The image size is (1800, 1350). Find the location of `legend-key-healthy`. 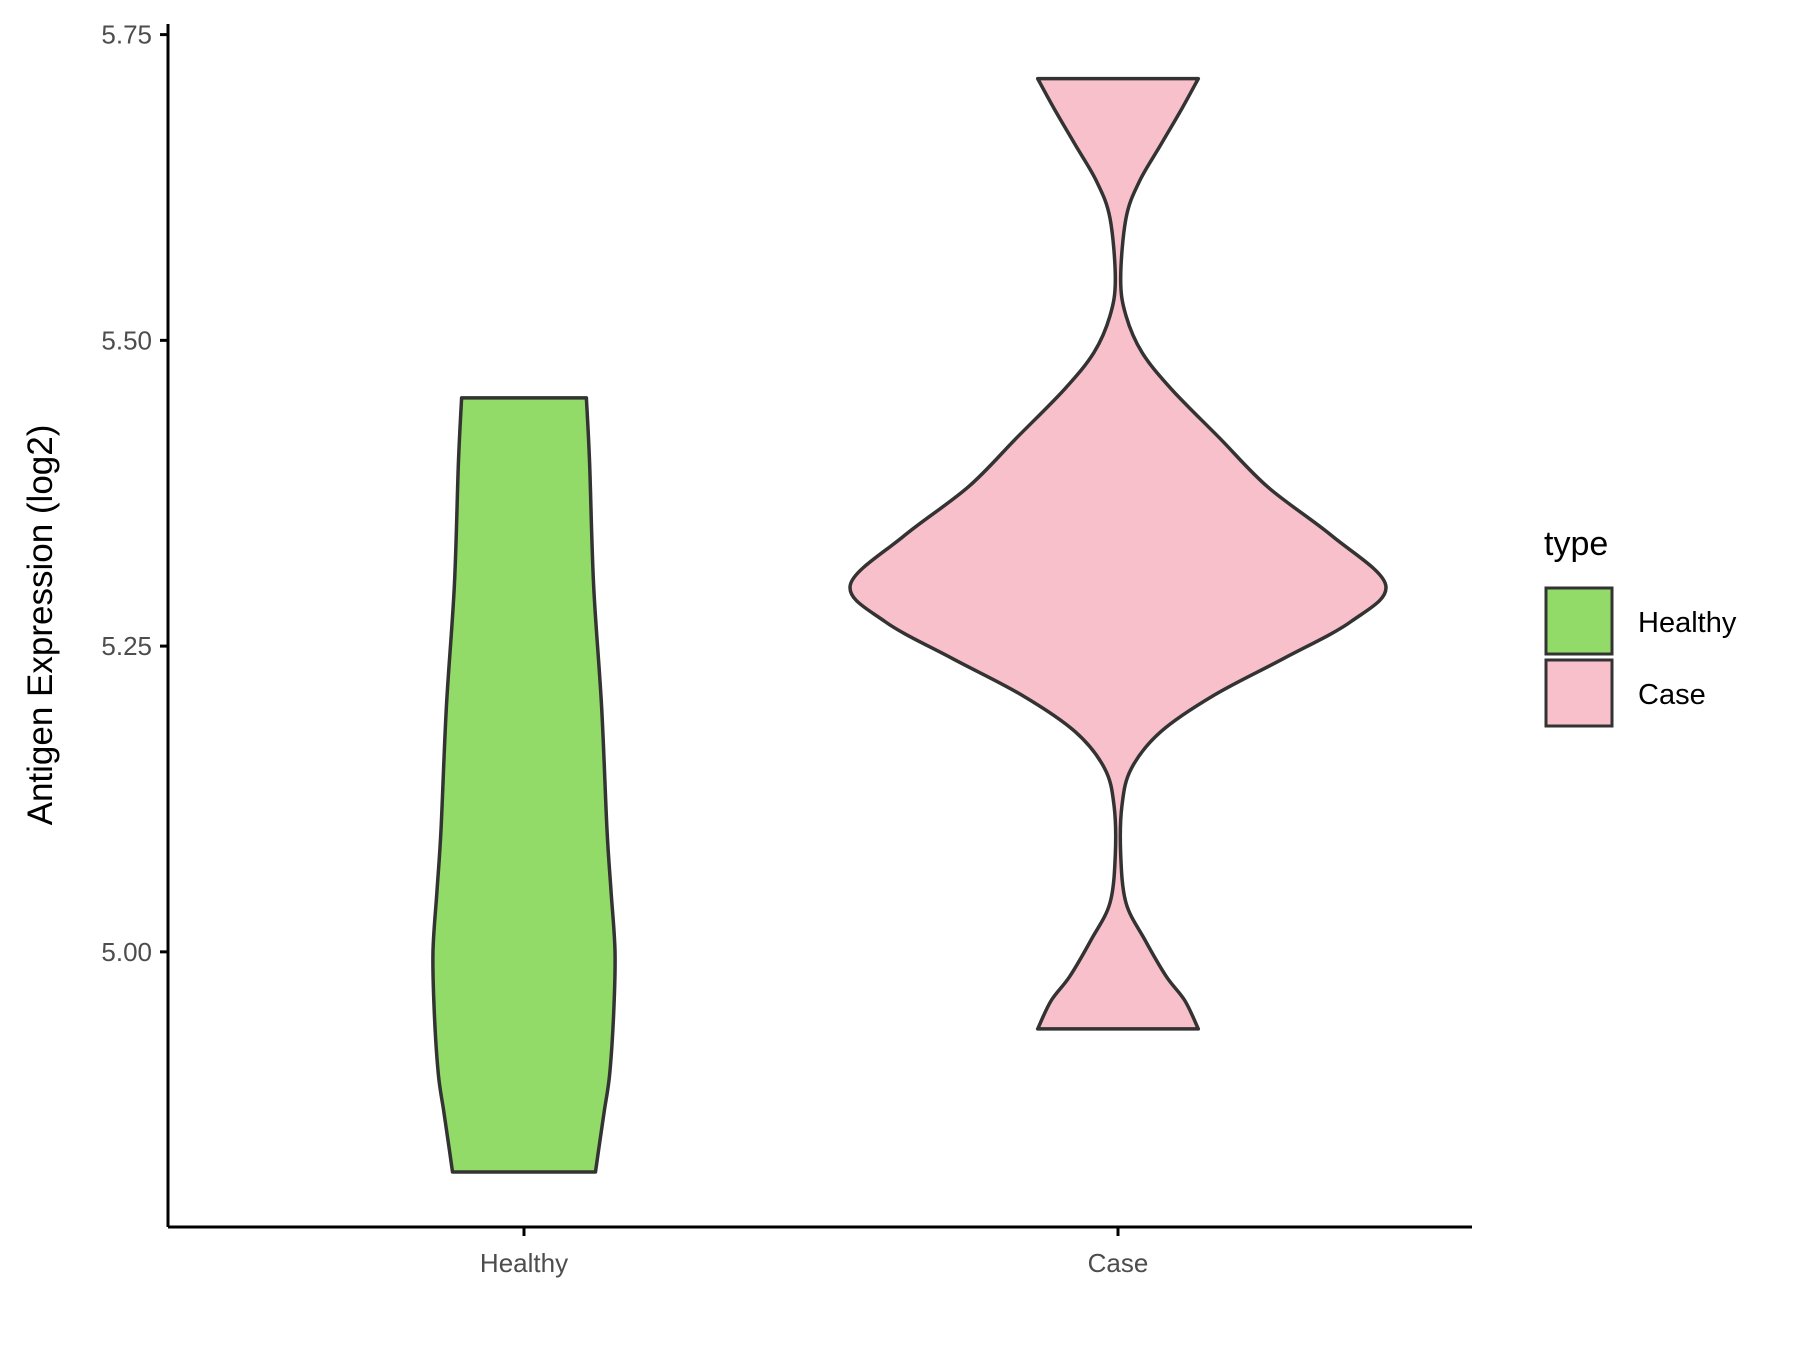

legend-key-healthy is located at coordinates (1579, 621).